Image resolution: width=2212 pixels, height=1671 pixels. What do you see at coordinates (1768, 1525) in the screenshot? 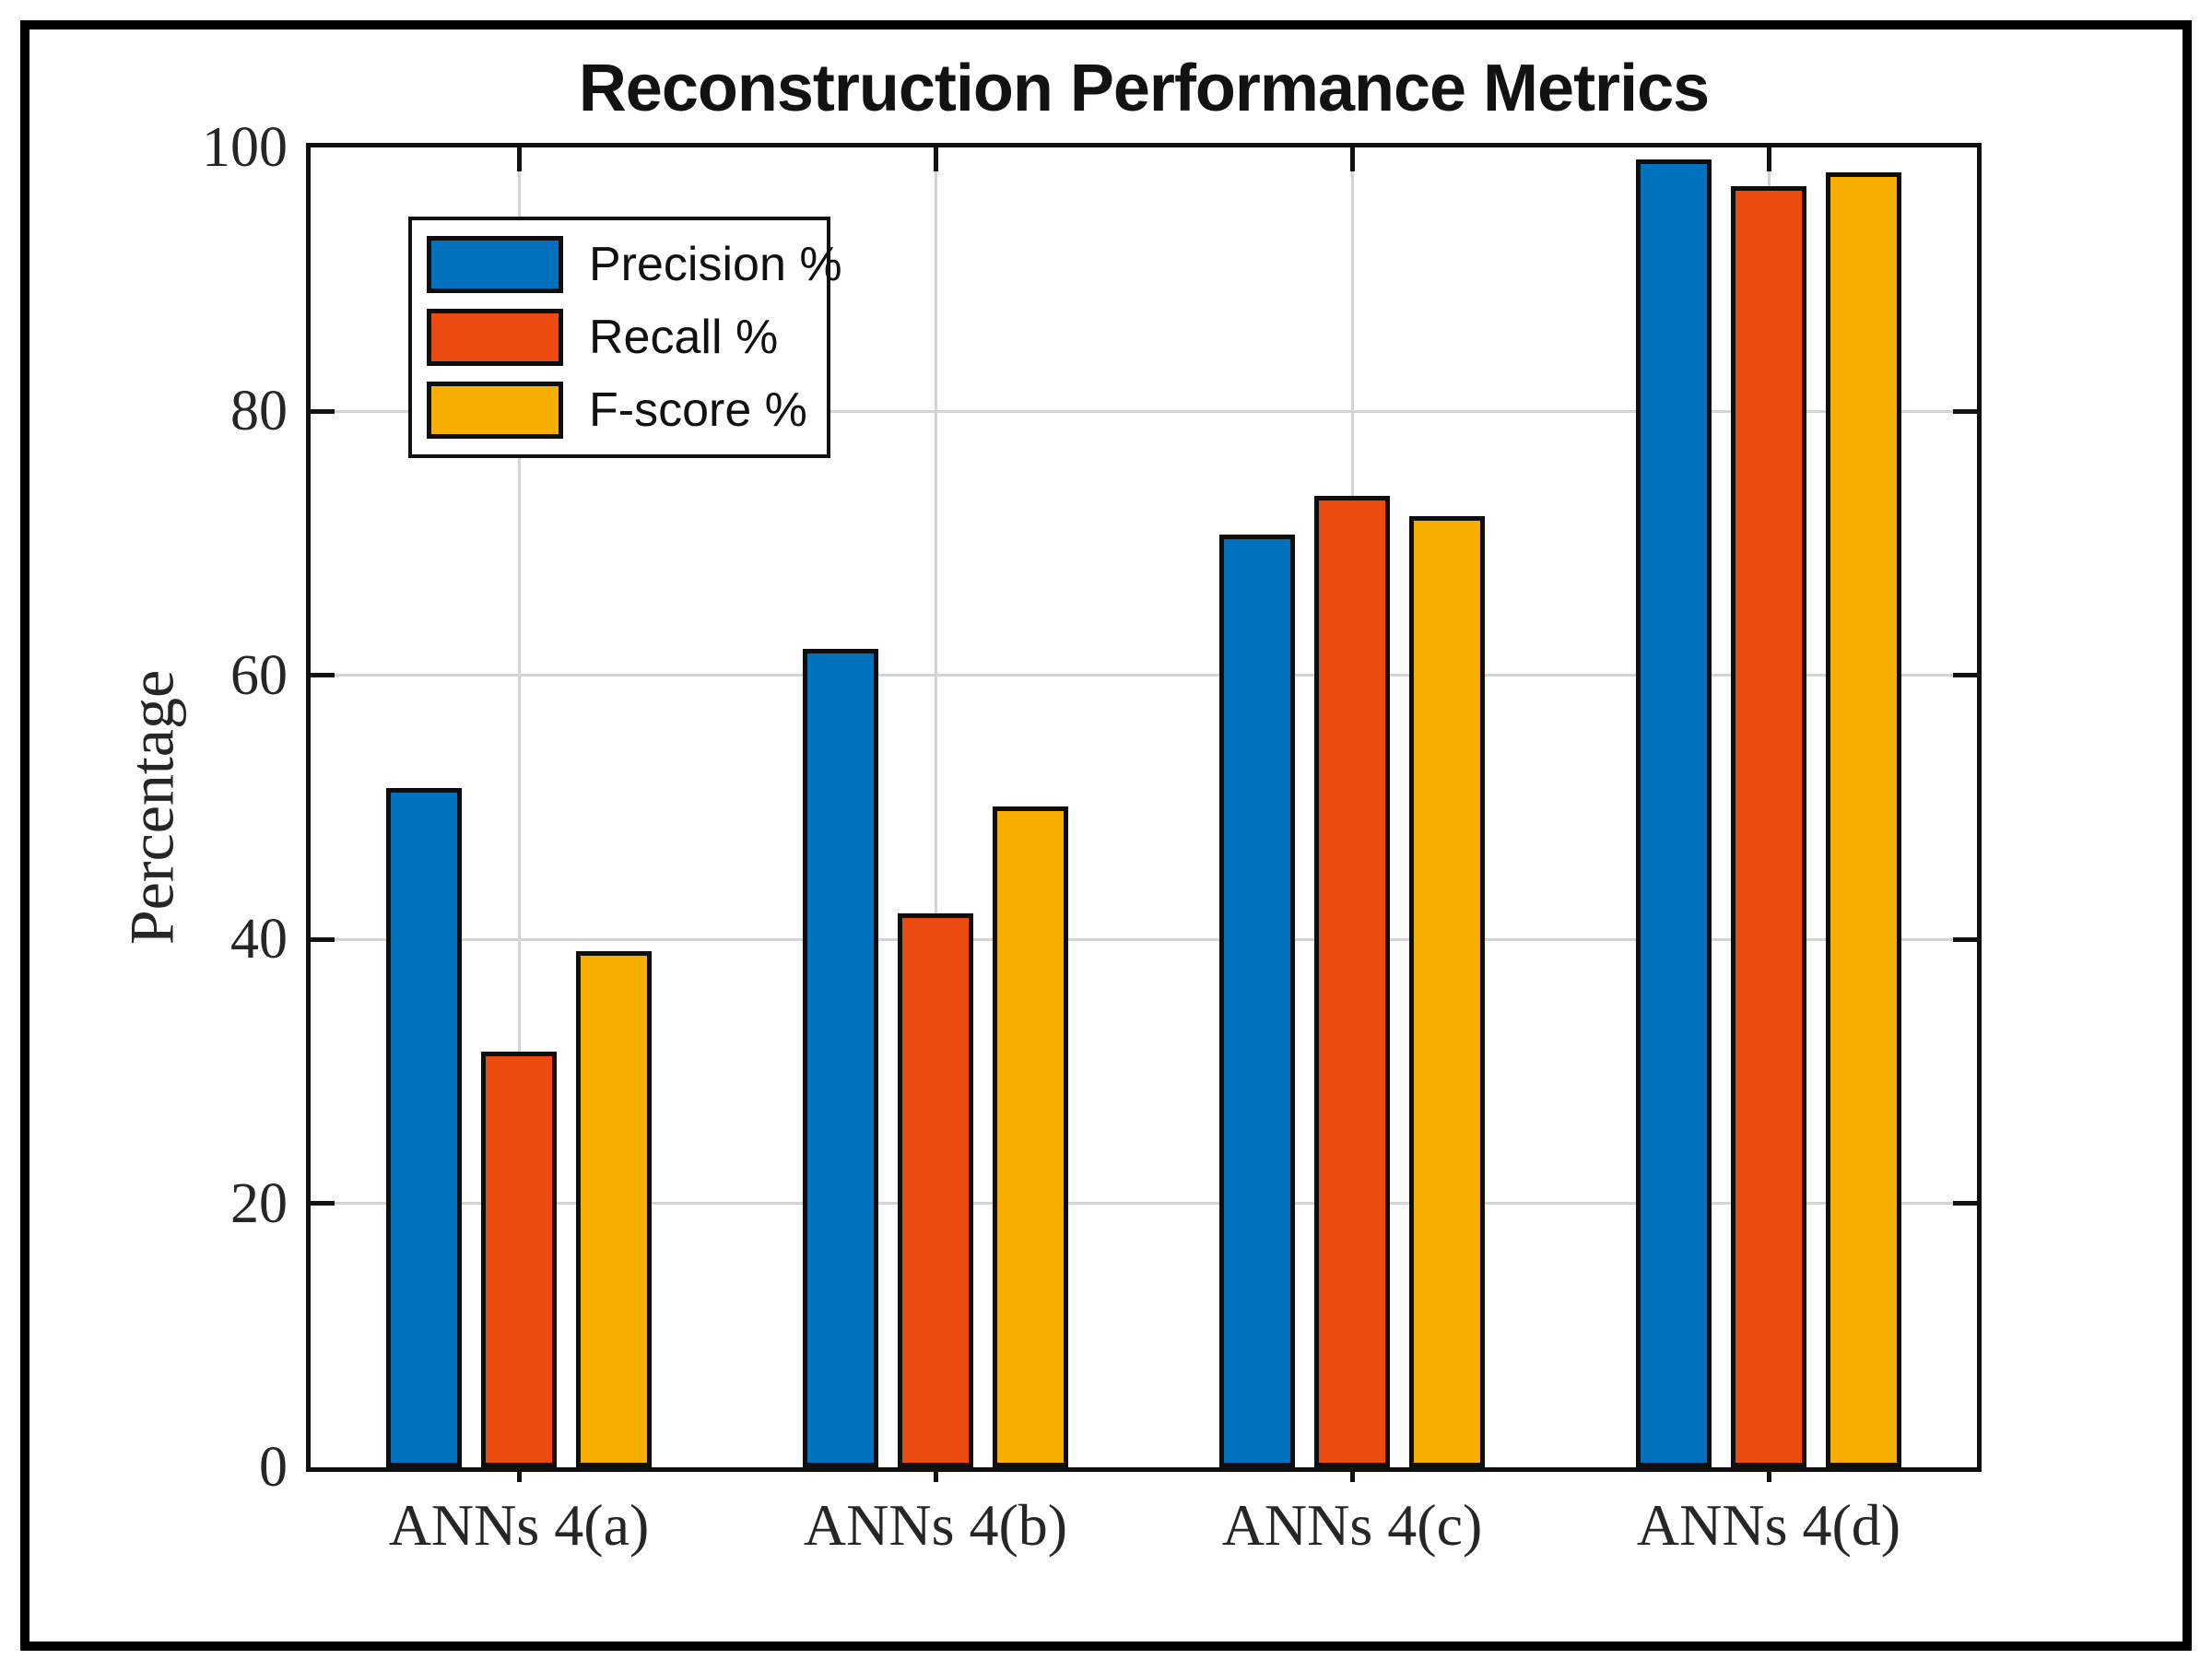
I see `x-tick-label: ANNs 4(d)` at bounding box center [1768, 1525].